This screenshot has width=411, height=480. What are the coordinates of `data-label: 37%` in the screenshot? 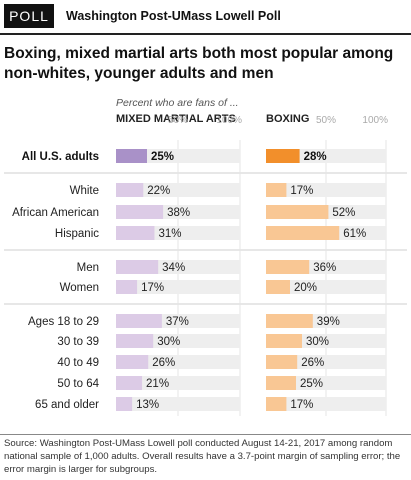 It's located at (177, 322).